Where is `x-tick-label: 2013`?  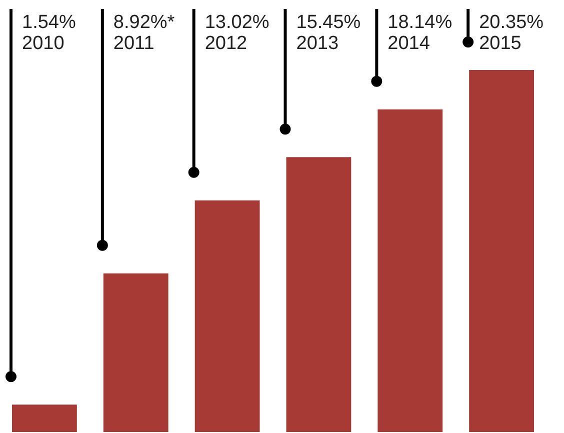 x-tick-label: 2013 is located at coordinates (317, 43).